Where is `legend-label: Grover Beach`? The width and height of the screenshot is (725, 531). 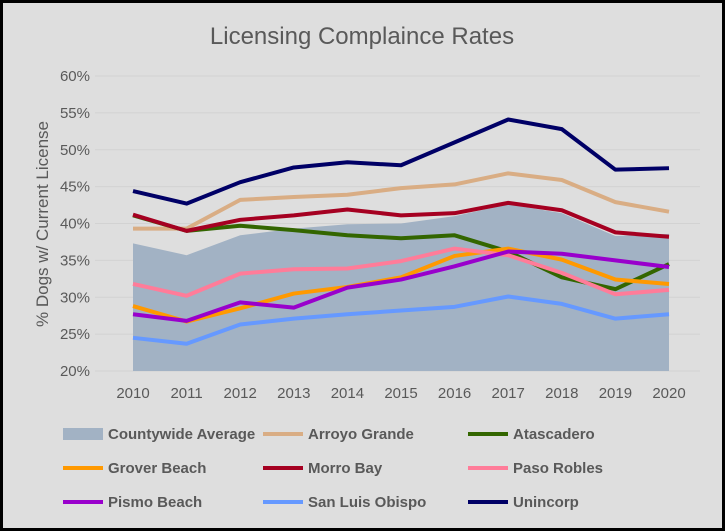 legend-label: Grover Beach is located at coordinates (157, 468).